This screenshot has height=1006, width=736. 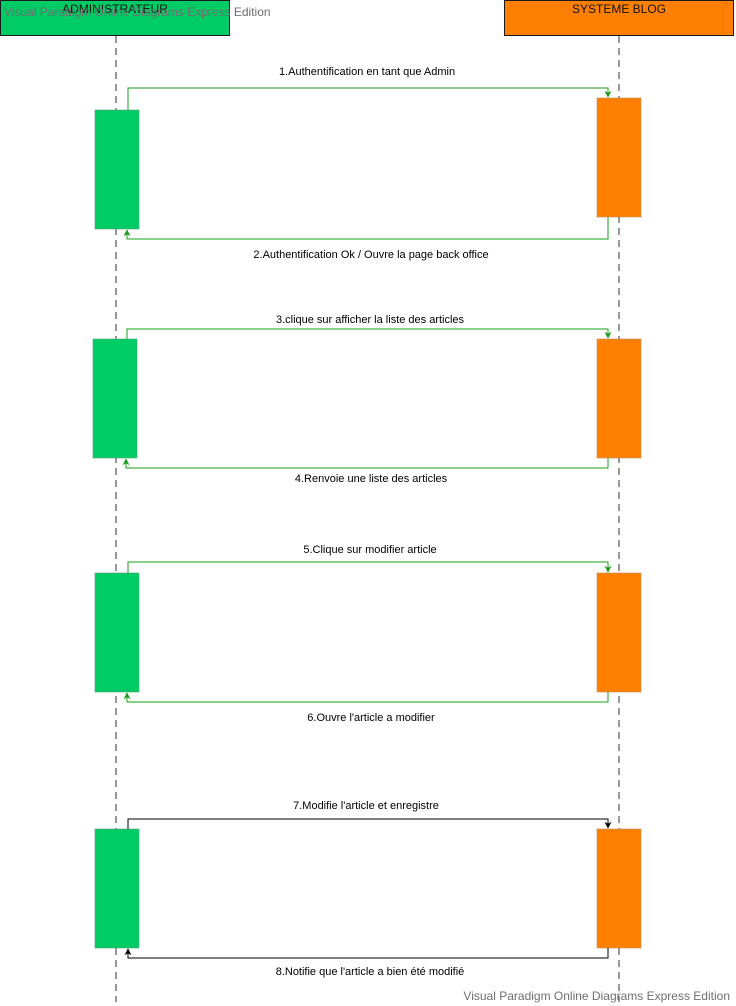 I want to click on system-actor-label: SYSTEME BLOG, so click(x=619, y=9).